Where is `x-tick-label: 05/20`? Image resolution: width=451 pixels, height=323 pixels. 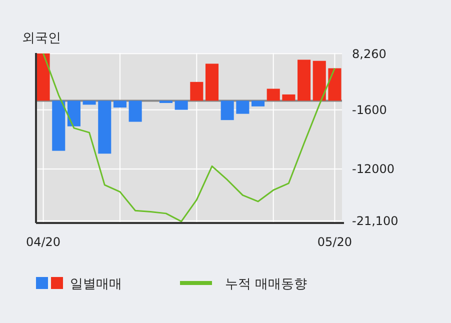
x-tick-label: 05/20 is located at coordinates (334, 242).